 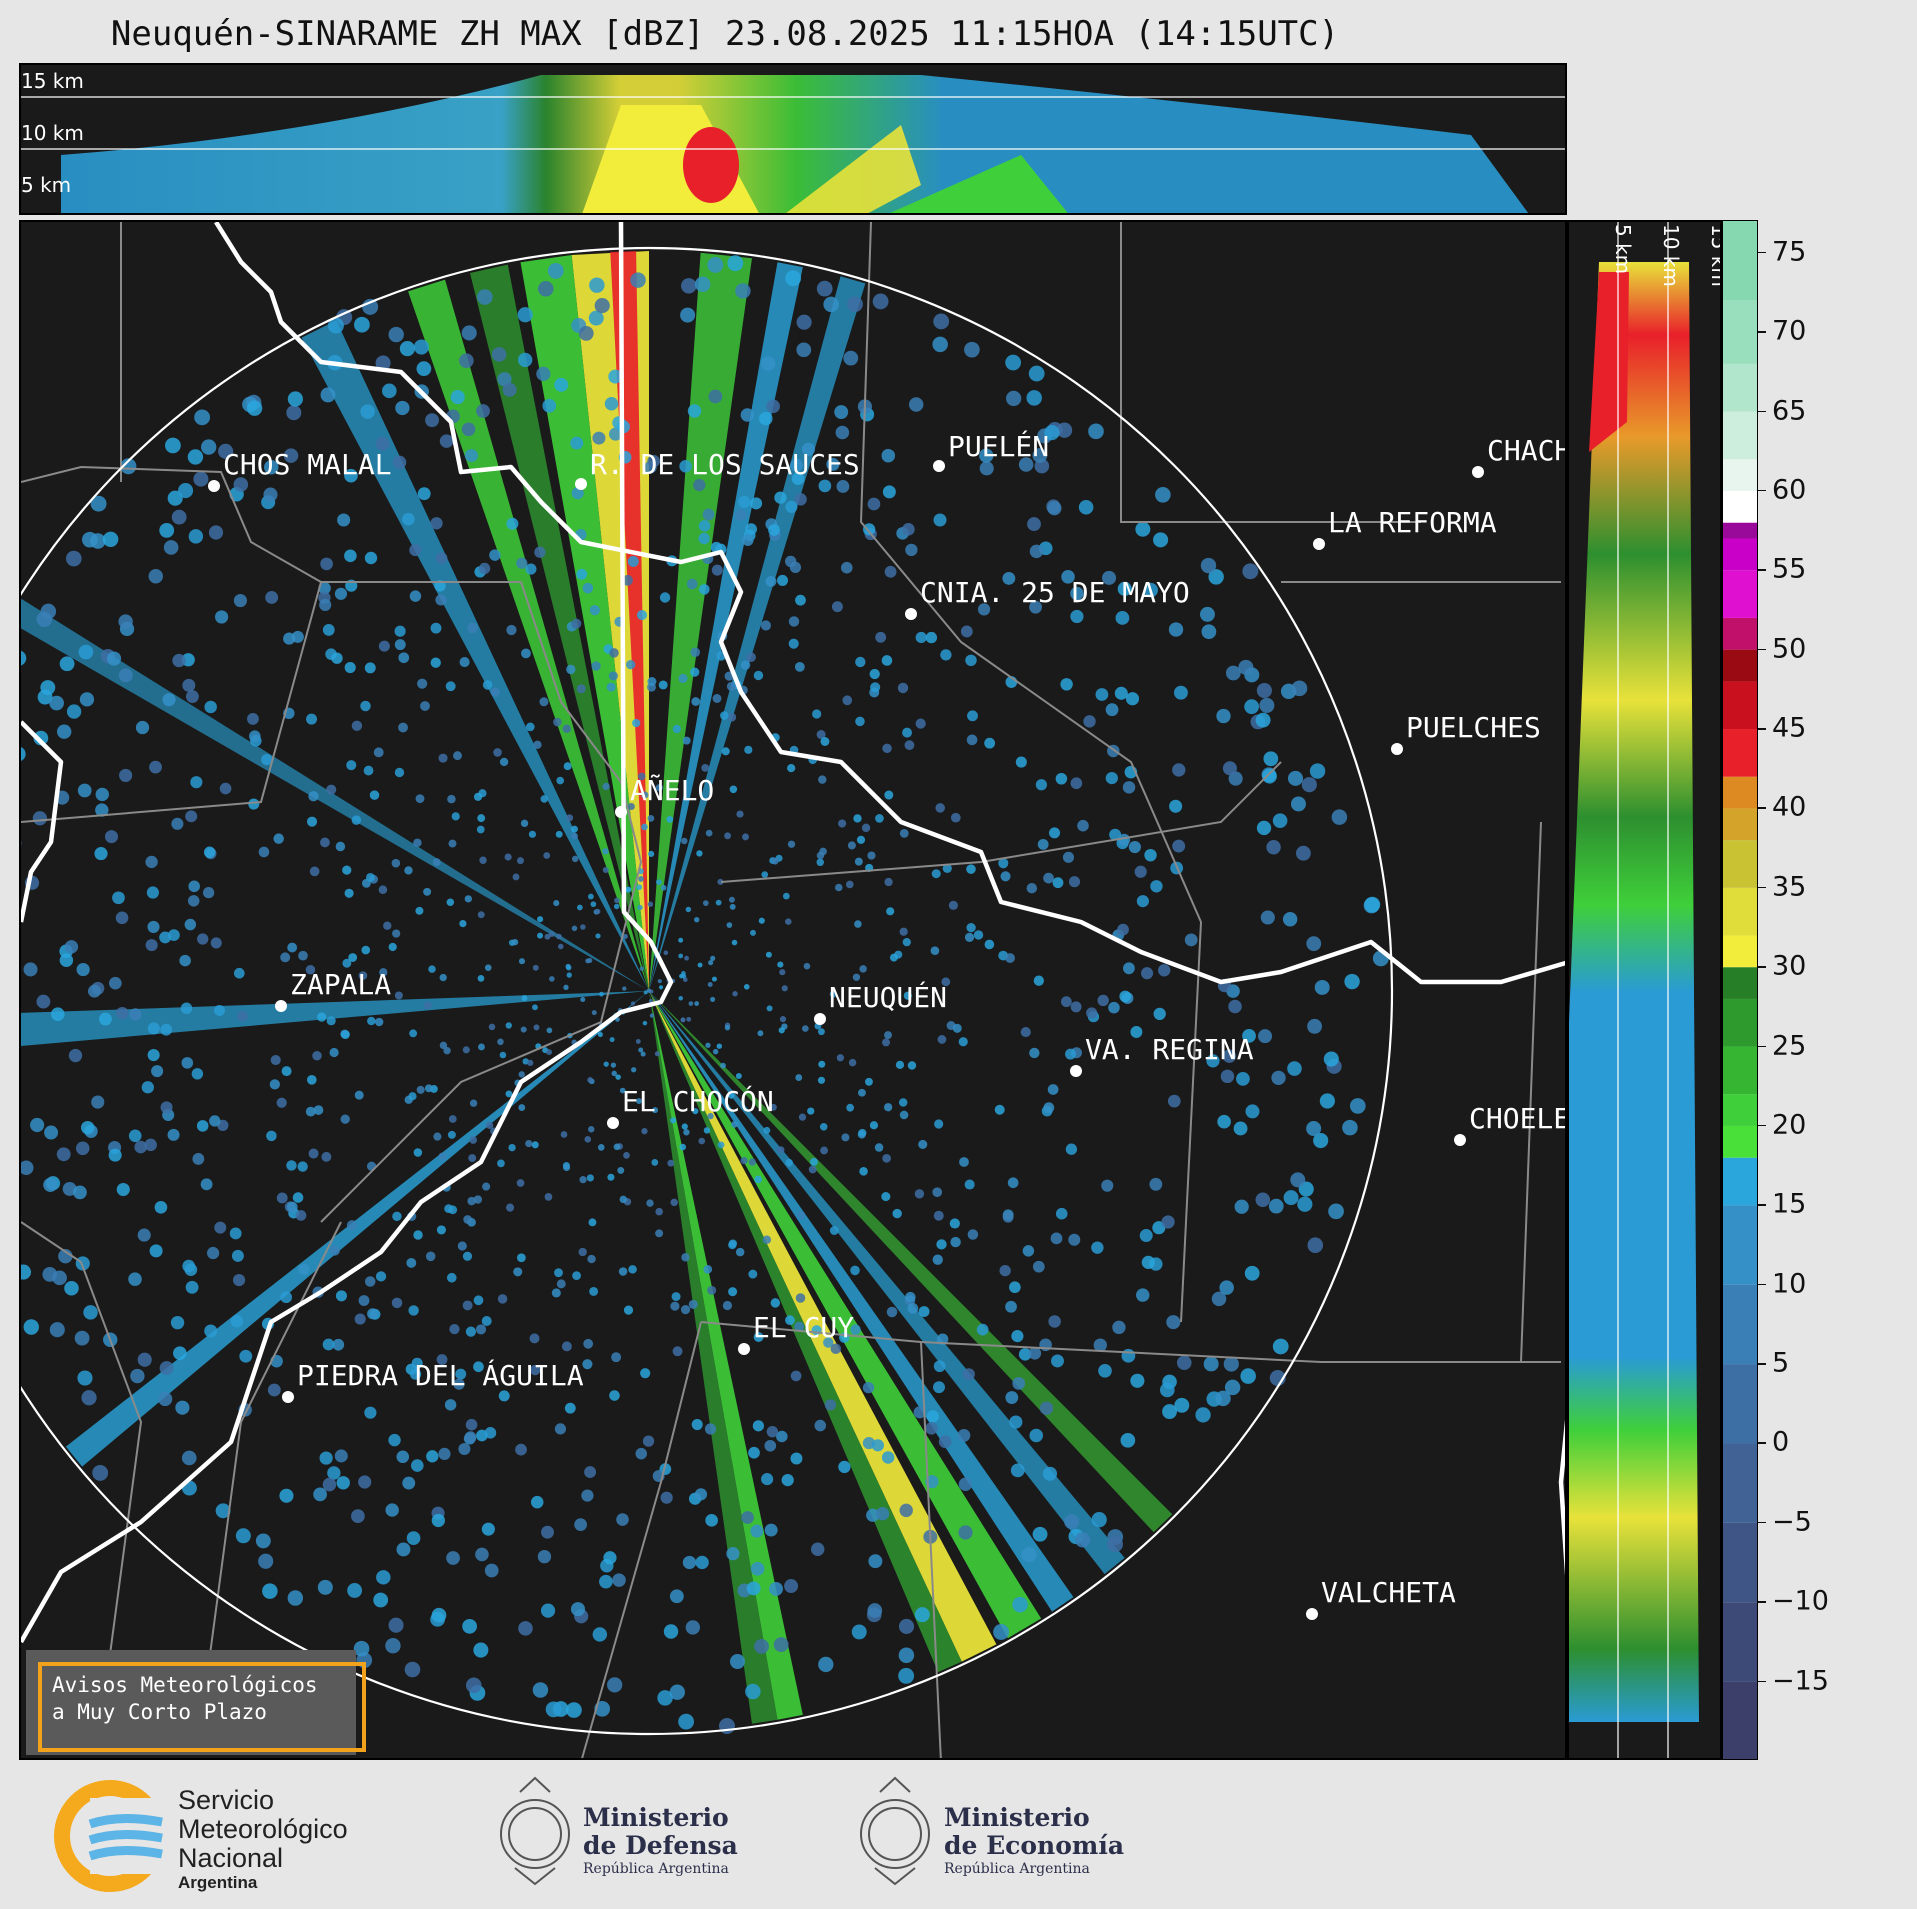 I want to click on colorbar-band, so click(x=1740, y=951).